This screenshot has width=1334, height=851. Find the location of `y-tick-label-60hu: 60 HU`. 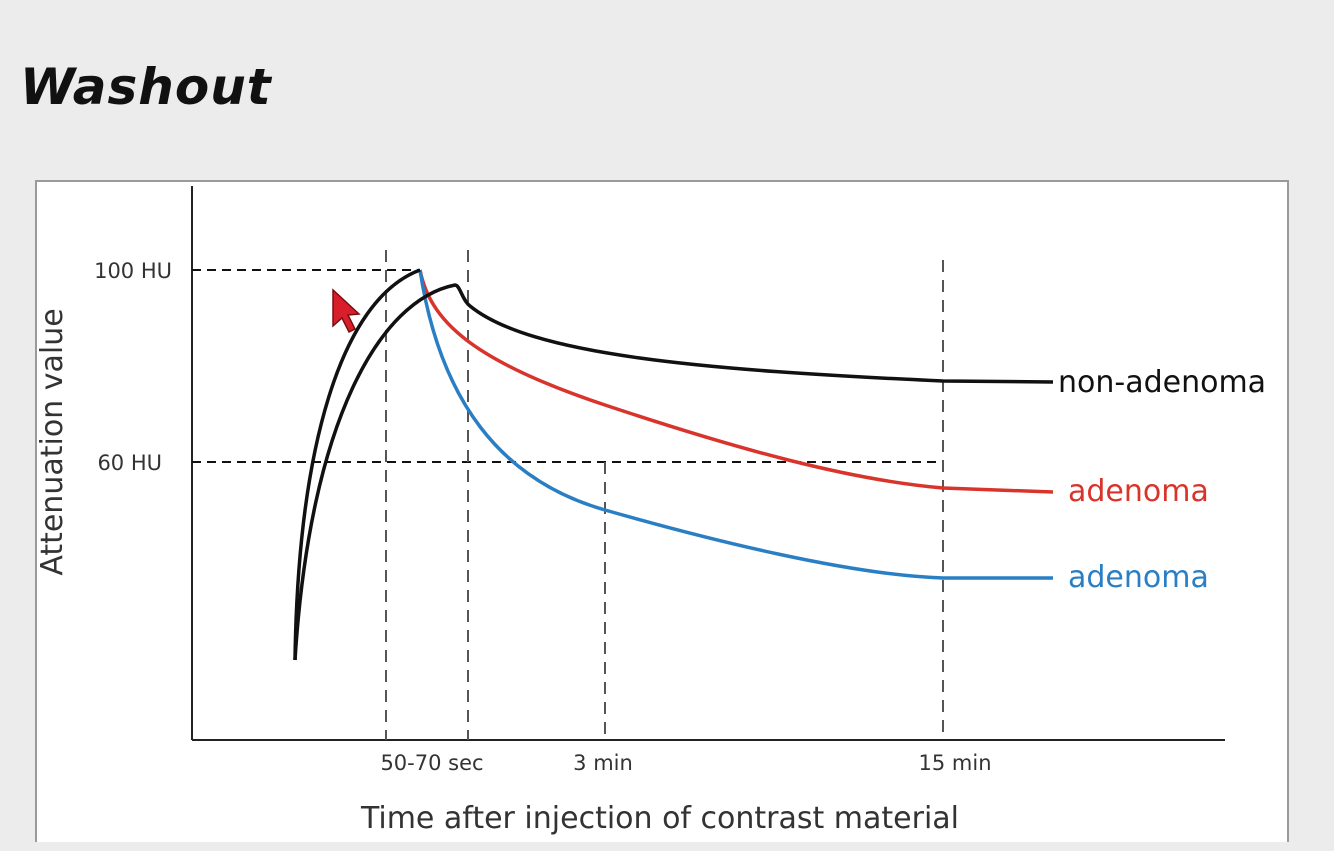

y-tick-label-60hu: 60 HU is located at coordinates (129, 463).